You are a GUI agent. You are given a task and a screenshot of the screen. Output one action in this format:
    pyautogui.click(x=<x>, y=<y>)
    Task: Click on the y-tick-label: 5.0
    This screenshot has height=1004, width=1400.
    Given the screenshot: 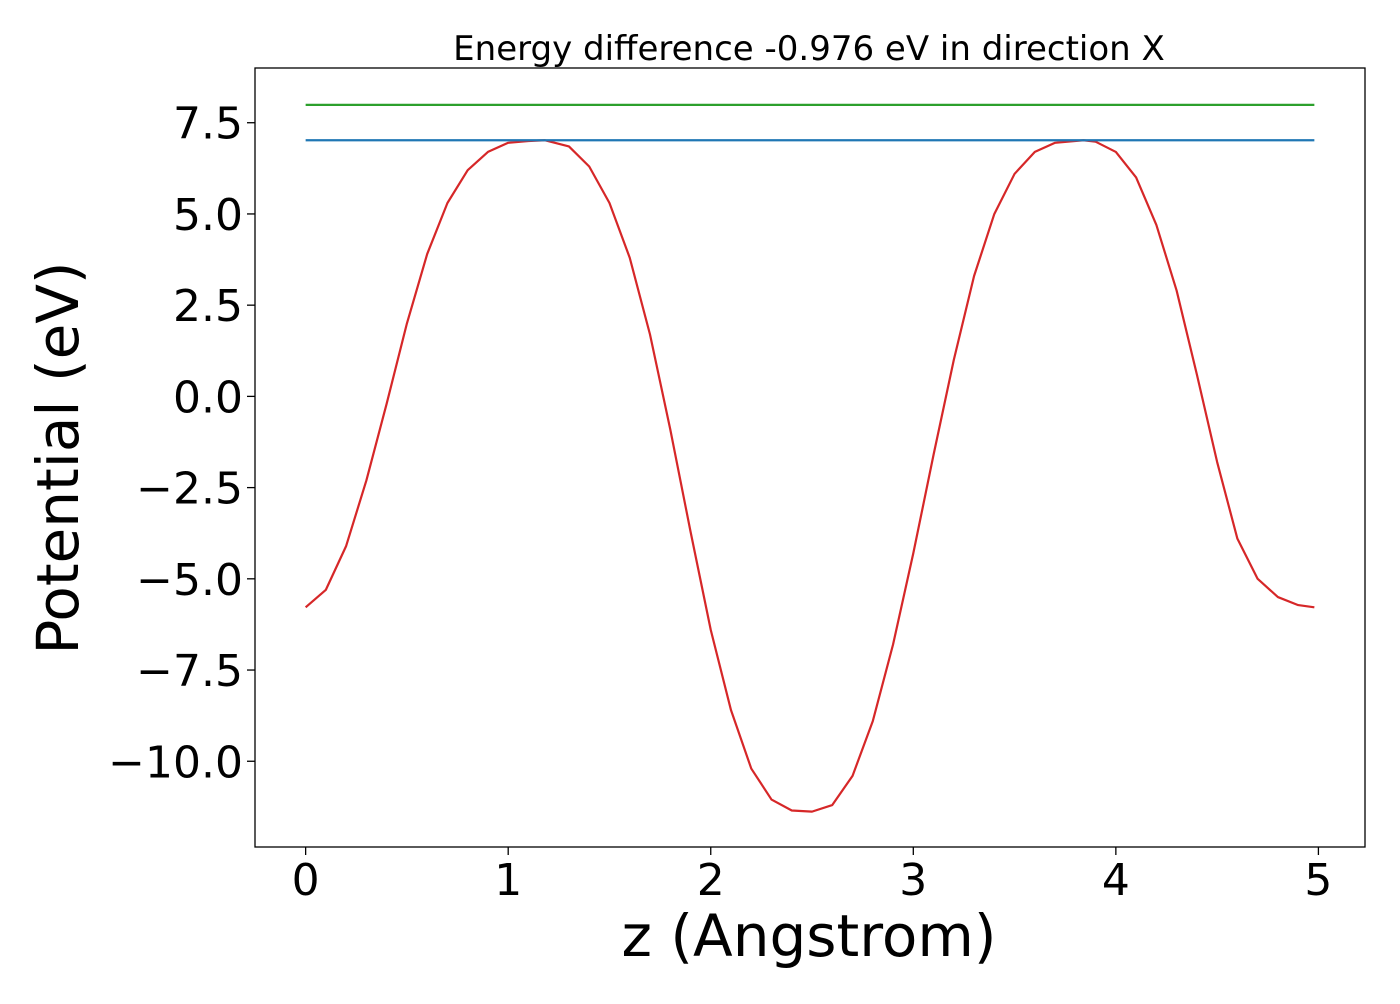 What is the action you would take?
    pyautogui.click(x=208, y=215)
    